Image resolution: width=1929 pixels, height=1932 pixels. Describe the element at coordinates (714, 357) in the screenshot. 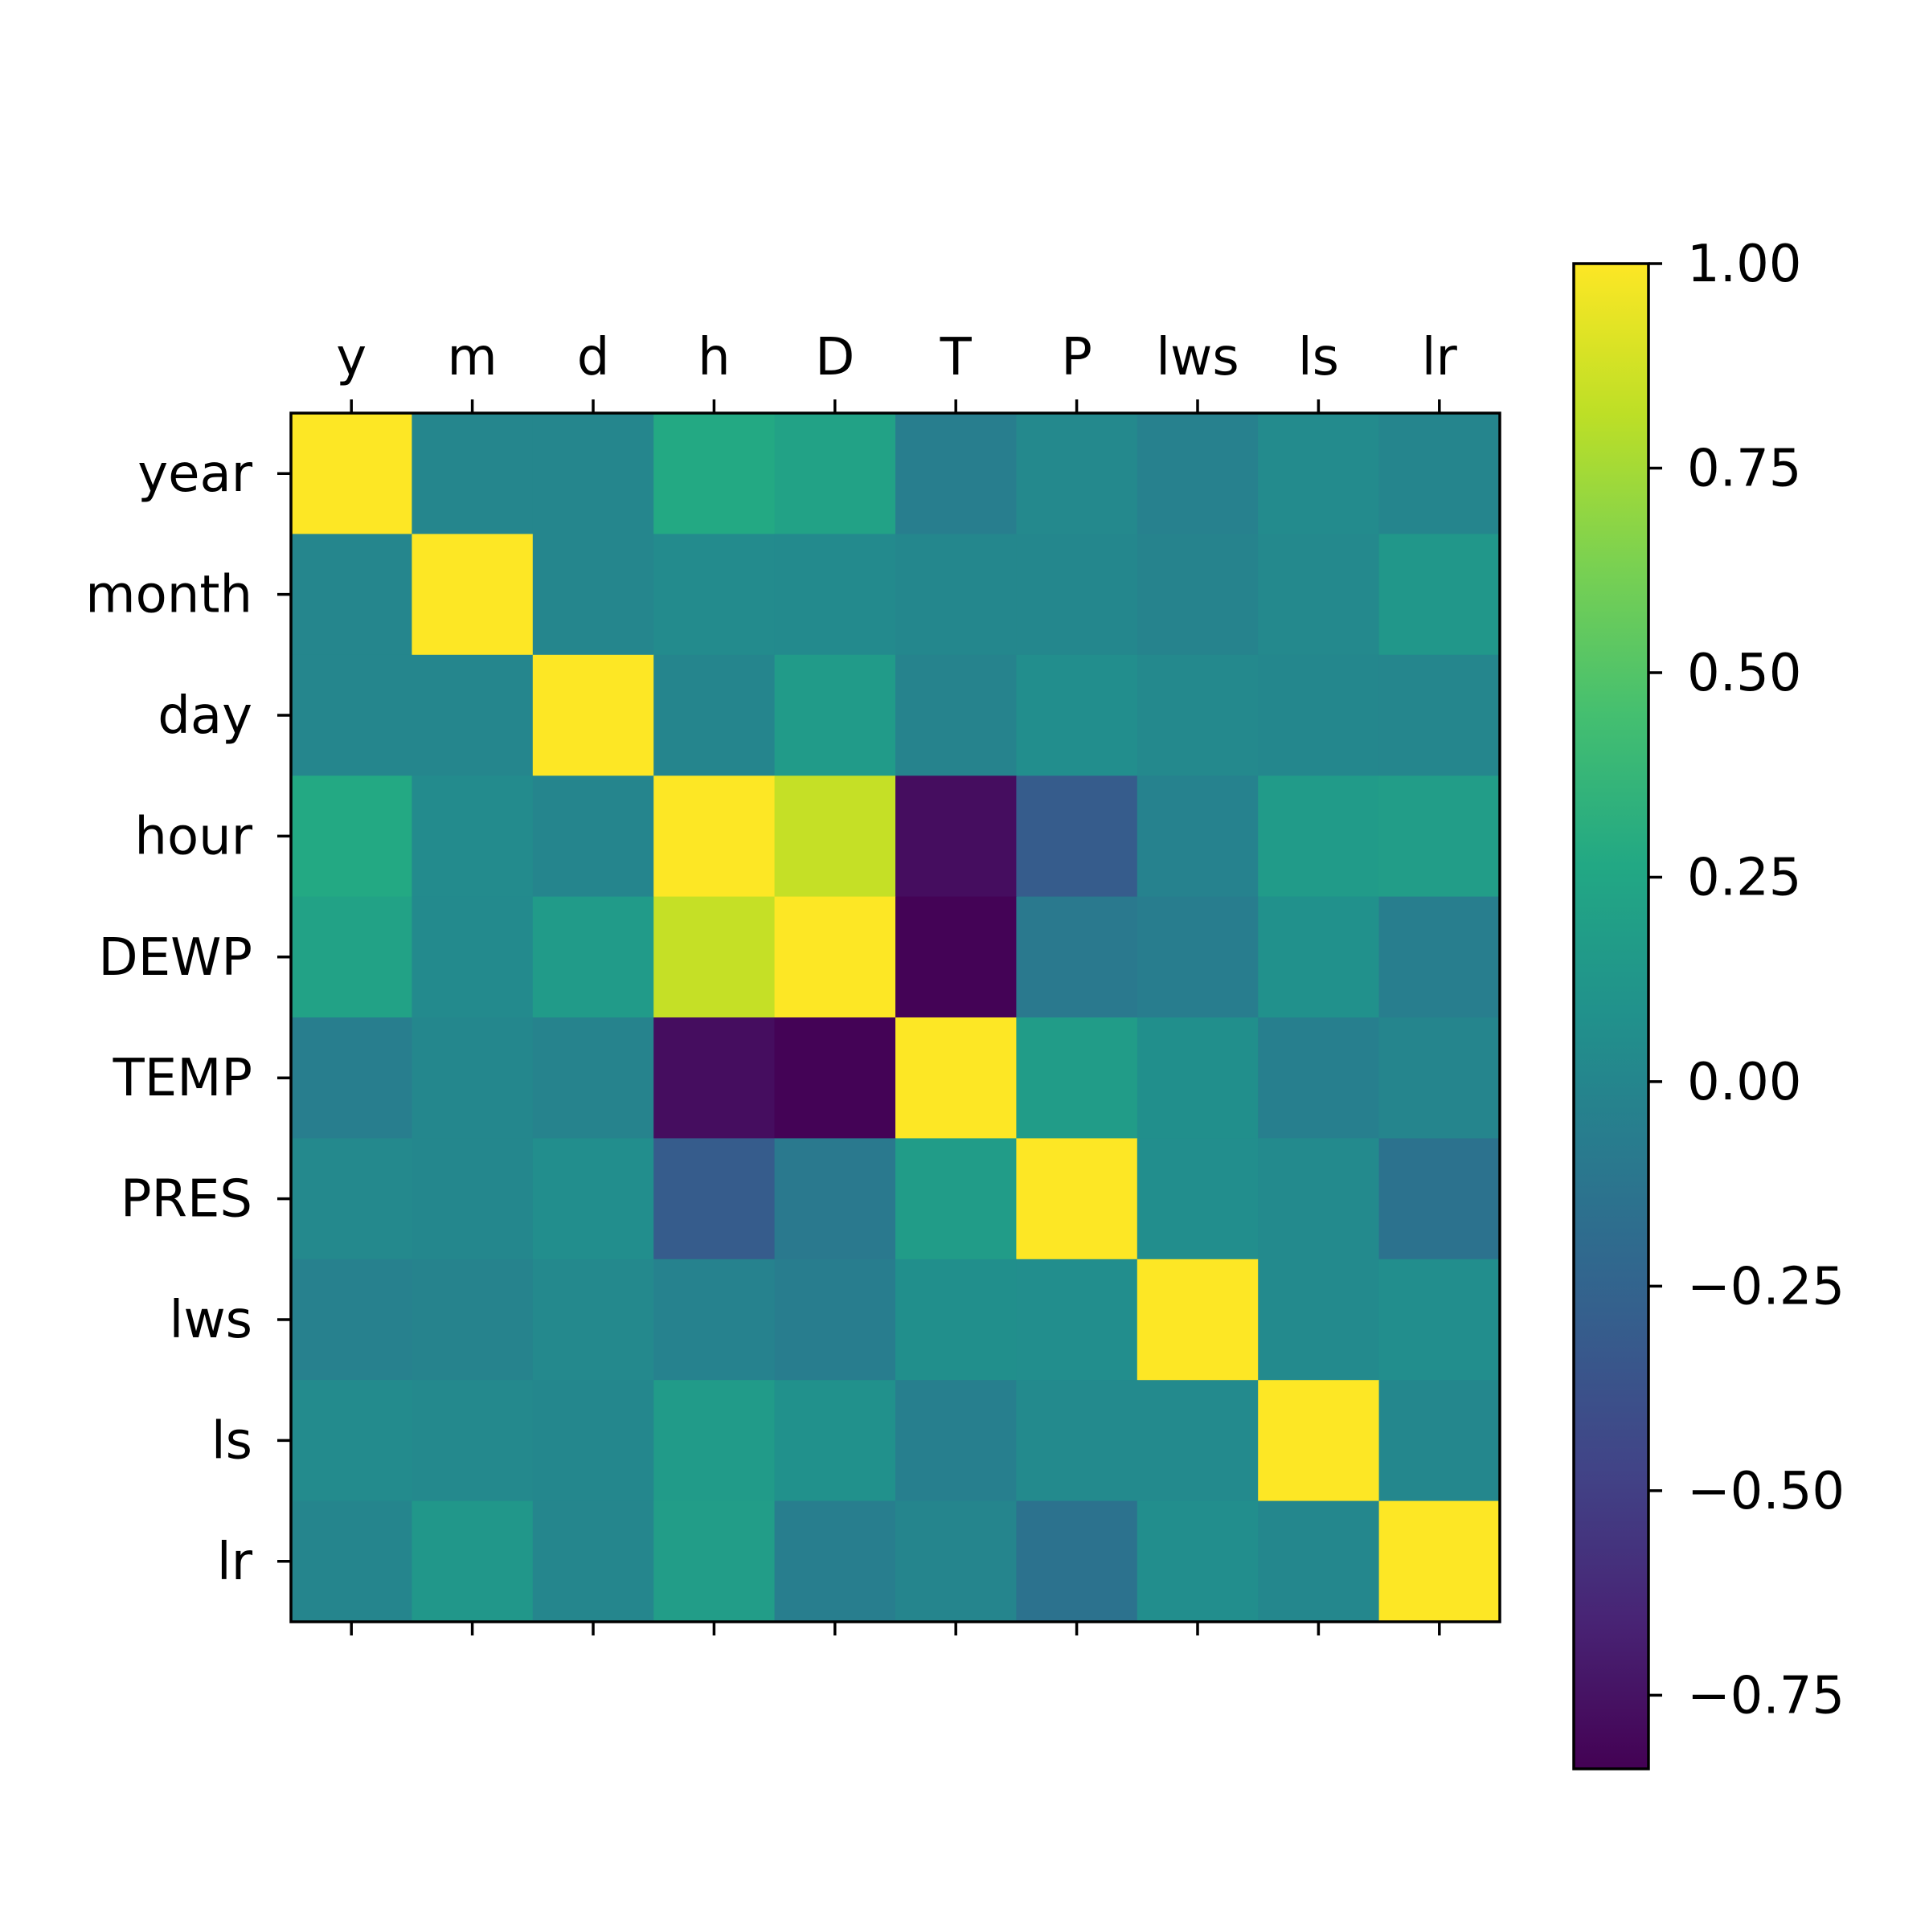

I see `x-tick-label: h` at that location.